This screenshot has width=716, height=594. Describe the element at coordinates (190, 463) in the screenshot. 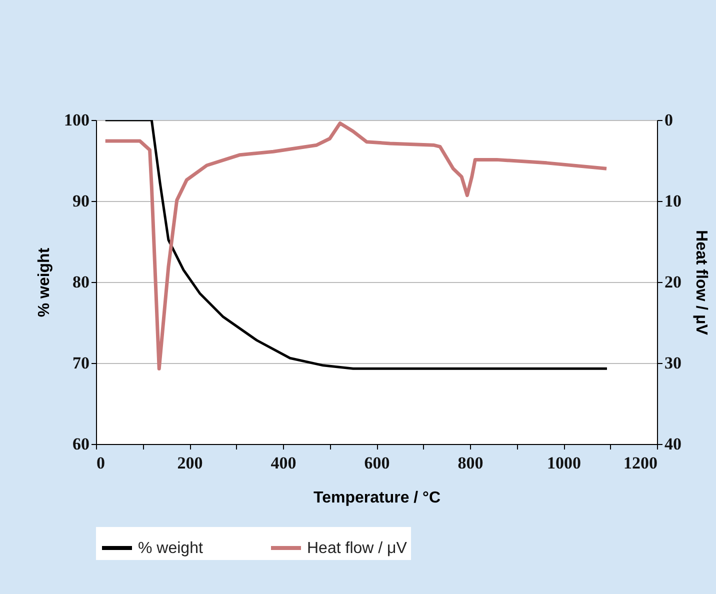

I see `x-tick-label: 200` at that location.